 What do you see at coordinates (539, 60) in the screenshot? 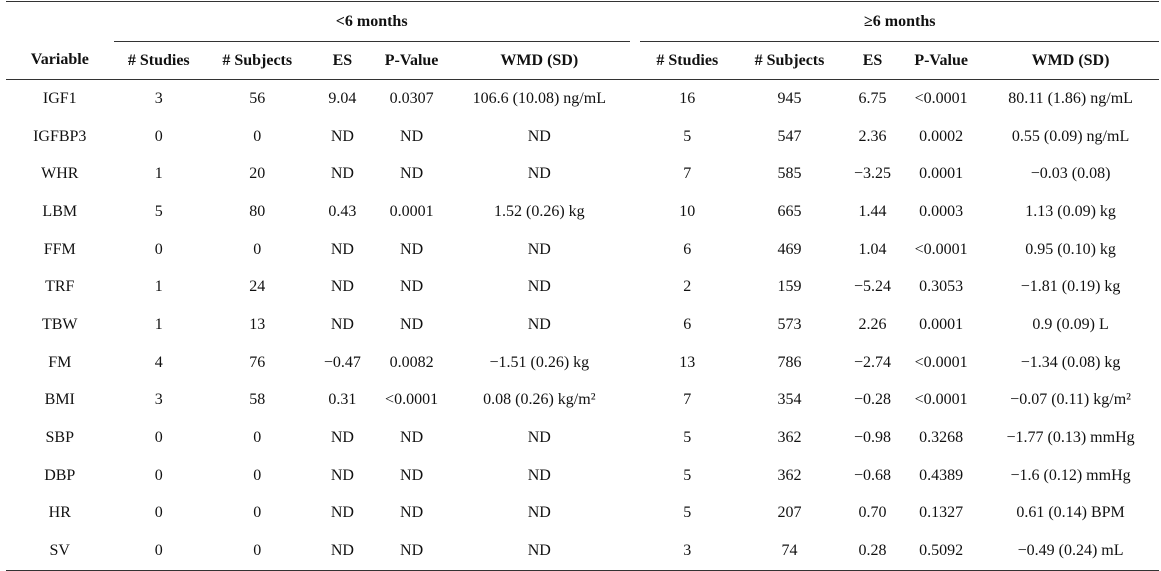
I see `col-header-wmd: WMD (SD)` at bounding box center [539, 60].